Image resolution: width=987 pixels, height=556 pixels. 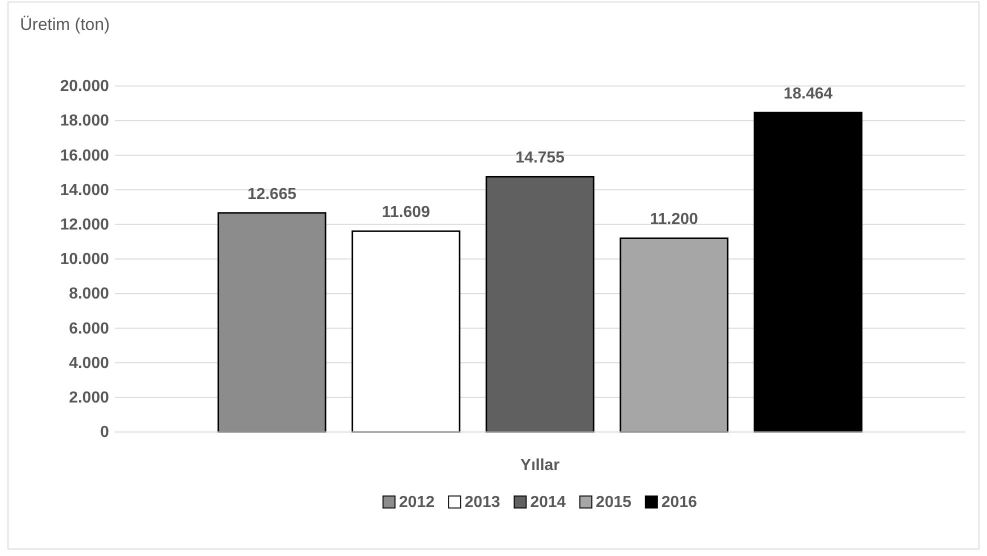 I want to click on y-tick-label: 0, so click(x=105, y=433).